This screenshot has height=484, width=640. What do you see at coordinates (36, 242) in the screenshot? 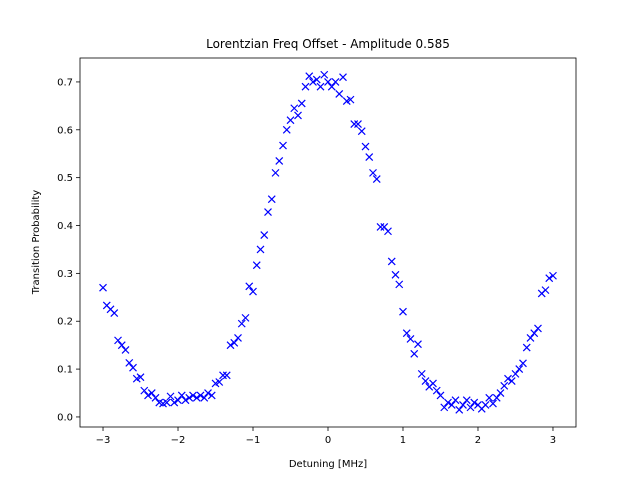
I see `y-axis-label: Transition Probability` at bounding box center [36, 242].